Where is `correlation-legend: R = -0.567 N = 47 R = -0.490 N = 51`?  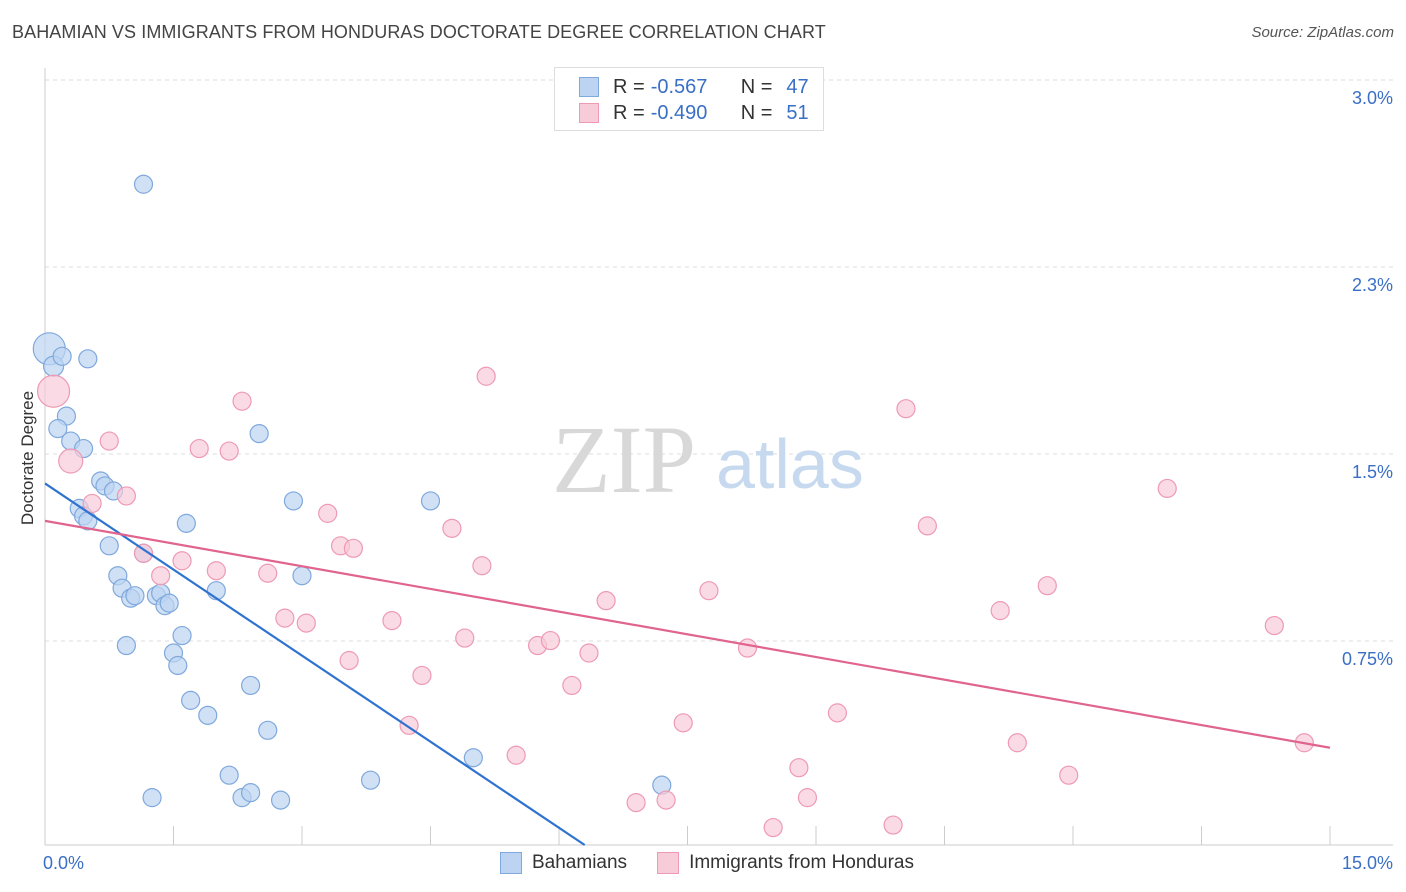 correlation-legend: R = -0.567 N = 47 R = -0.490 N = 51 is located at coordinates (689, 99).